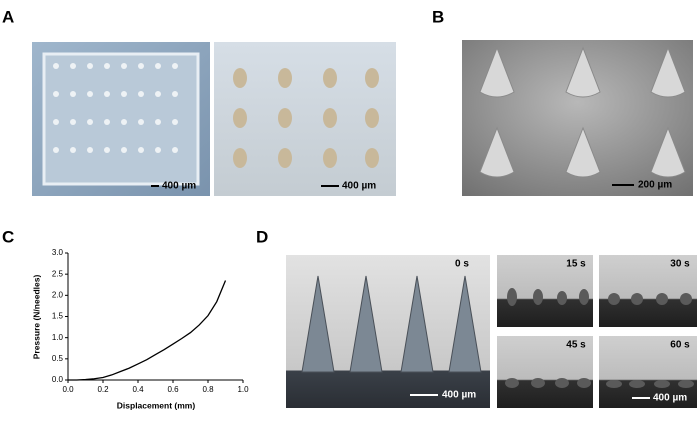 The image size is (699, 423). Describe the element at coordinates (576, 345) in the screenshot. I see `time-label: 45 s` at that location.